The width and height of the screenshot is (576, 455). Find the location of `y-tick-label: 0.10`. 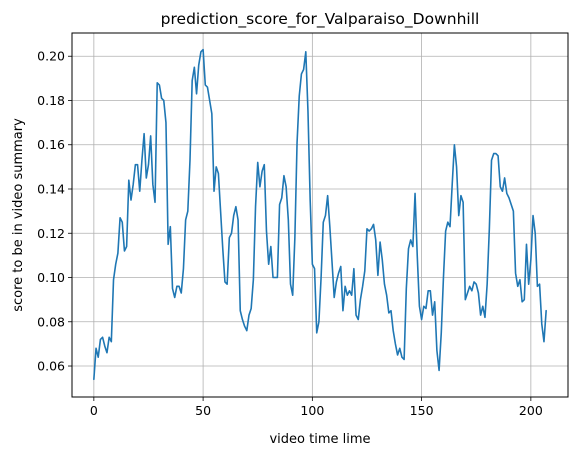

y-tick-label: 0.10 is located at coordinates (51, 277).